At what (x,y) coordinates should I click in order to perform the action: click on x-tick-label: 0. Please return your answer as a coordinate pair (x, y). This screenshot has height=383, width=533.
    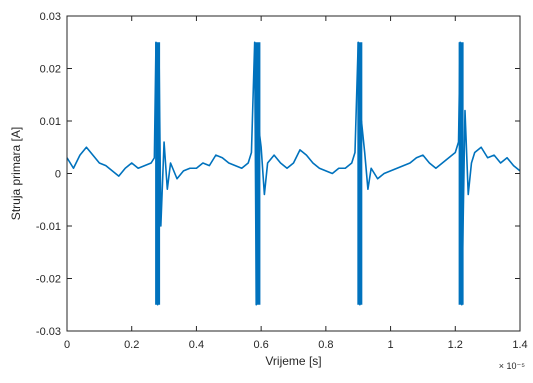
    Looking at the image, I should click on (67, 345).